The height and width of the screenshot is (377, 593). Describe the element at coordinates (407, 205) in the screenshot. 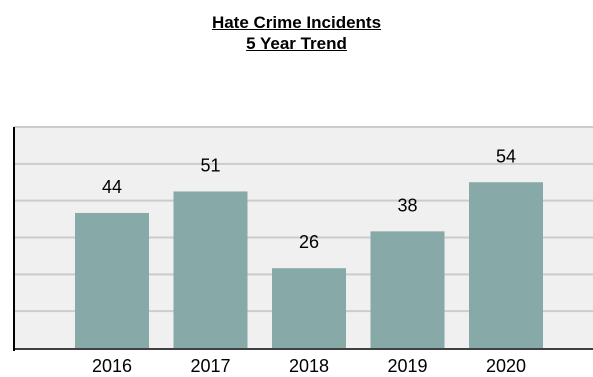

I see `data-label-2019: 38` at that location.